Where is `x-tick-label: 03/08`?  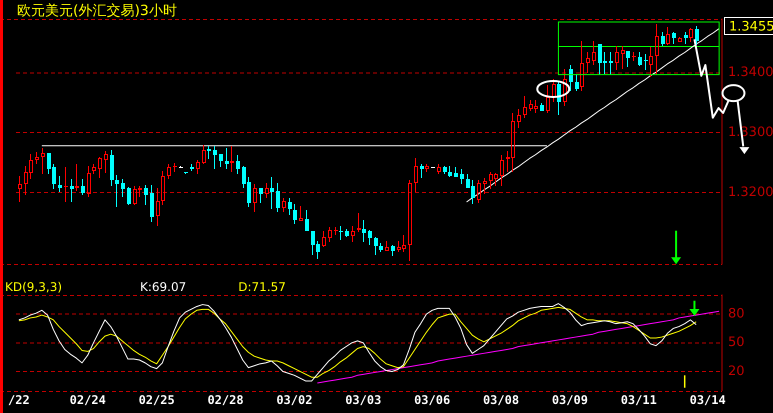
x-tick-label: 03/08 is located at coordinates (501, 399).